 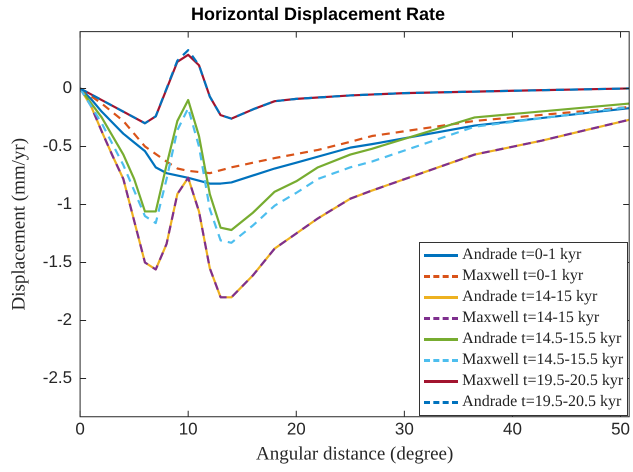 What do you see at coordinates (531, 318) in the screenshot?
I see `legend-label: Maxwell t=14-15 kyr` at bounding box center [531, 318].